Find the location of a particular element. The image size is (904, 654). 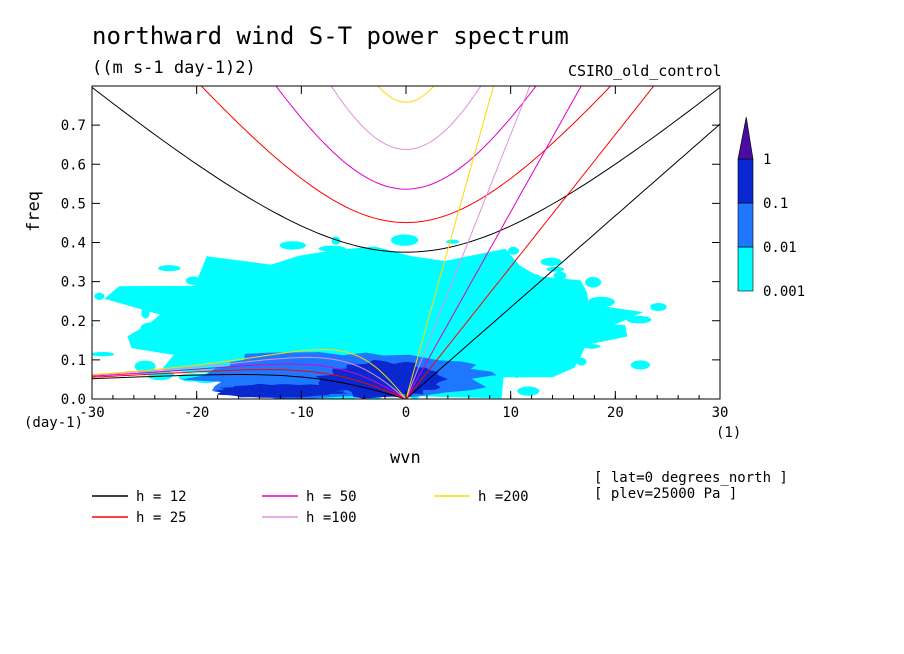

colorbar-label: 0.1 is located at coordinates (775, 204).